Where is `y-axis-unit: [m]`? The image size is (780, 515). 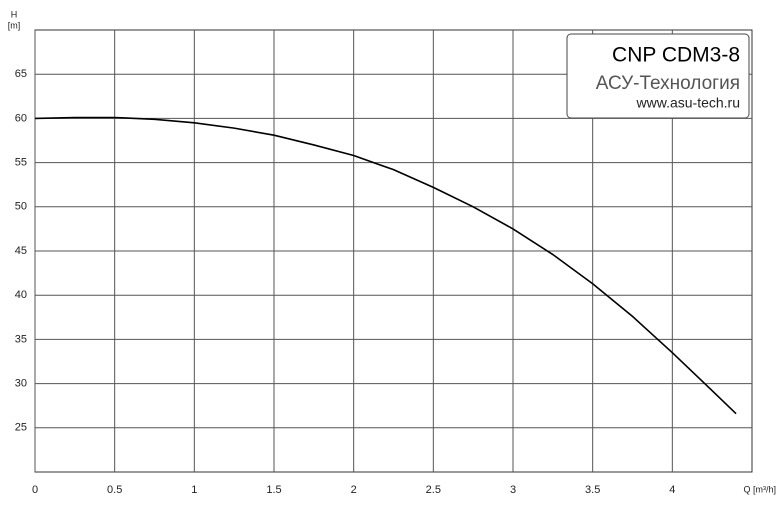 y-axis-unit: [m] is located at coordinates (14, 25).